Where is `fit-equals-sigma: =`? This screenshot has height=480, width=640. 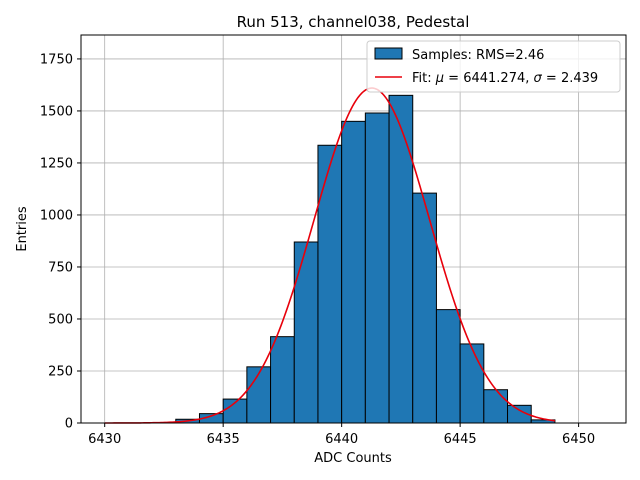
fit-equals-sigma: = is located at coordinates (551, 78).